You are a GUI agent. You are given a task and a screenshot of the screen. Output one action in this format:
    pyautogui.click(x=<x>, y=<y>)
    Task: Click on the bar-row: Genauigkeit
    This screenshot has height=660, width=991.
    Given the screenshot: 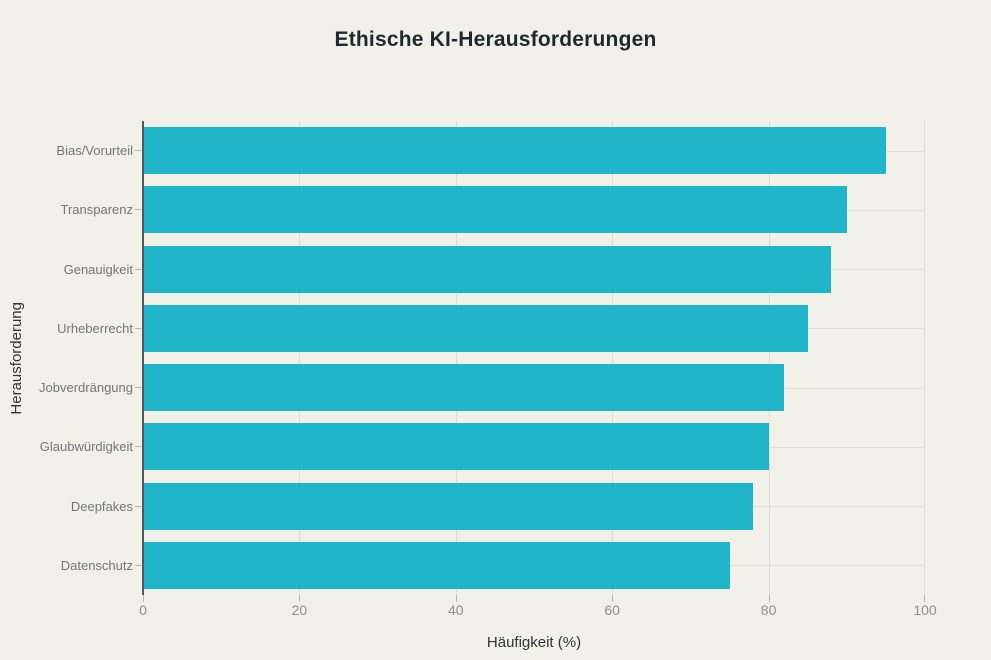 What is the action you would take?
    pyautogui.click(x=462, y=269)
    